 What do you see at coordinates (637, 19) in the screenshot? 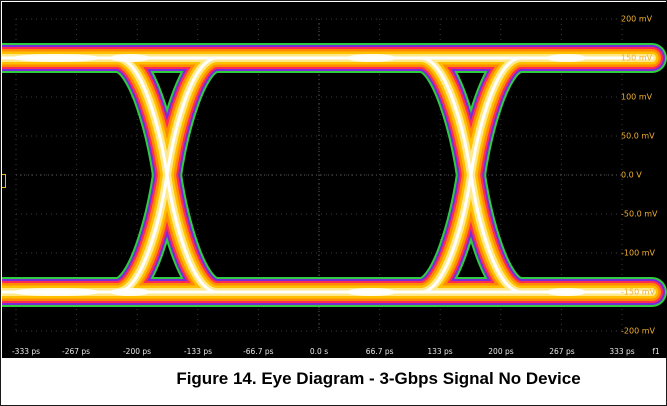
I see `y-tick-label: 200 mV` at bounding box center [637, 19].